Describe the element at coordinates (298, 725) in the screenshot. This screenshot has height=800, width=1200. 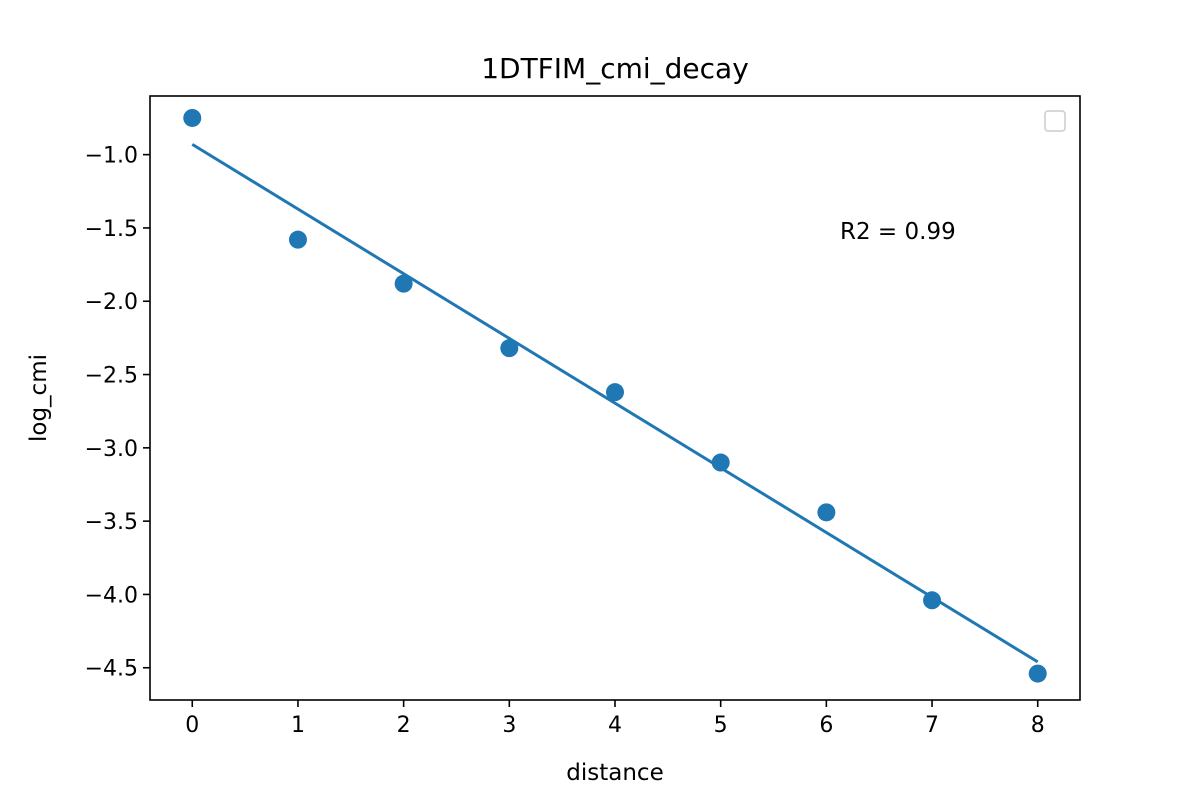
I see `x-tick-label: 1` at that location.